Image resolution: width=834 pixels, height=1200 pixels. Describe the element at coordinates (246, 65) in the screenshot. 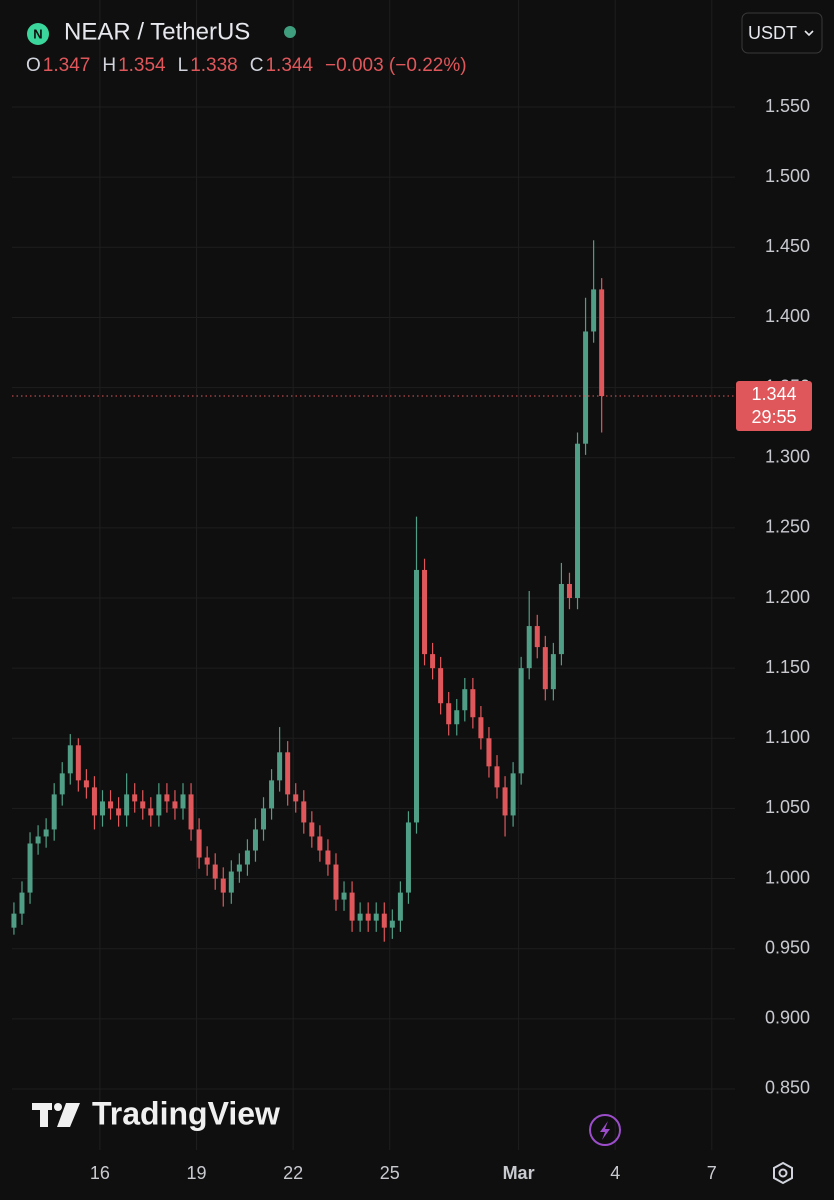

I see `ohlc-legend: O 1.347 H 1.354 L 1.338 C 1.344 −0.003 (−0.22%)` at that location.